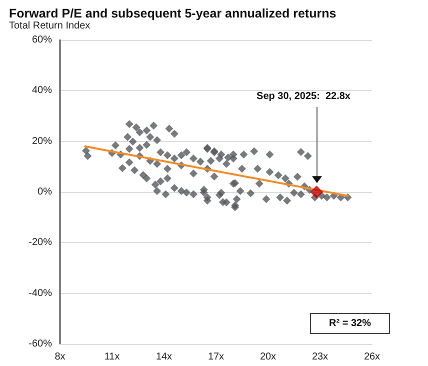  What do you see at coordinates (112, 357) in the screenshot?
I see `x-tick-label: 11x` at bounding box center [112, 357].